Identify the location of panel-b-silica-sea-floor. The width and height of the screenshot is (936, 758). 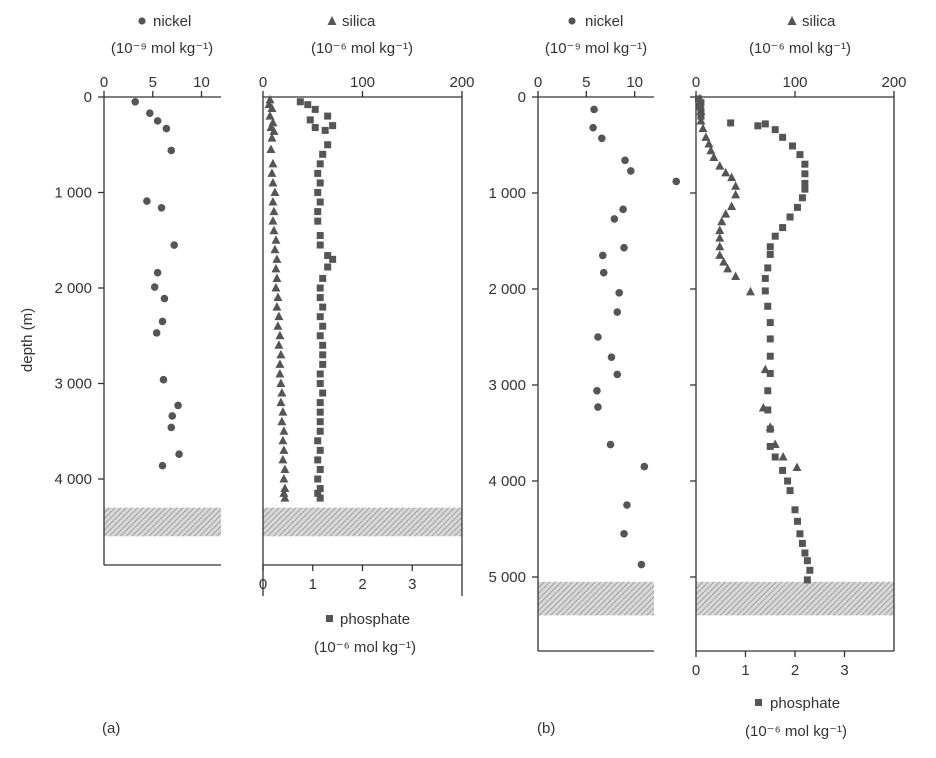
(795, 598).